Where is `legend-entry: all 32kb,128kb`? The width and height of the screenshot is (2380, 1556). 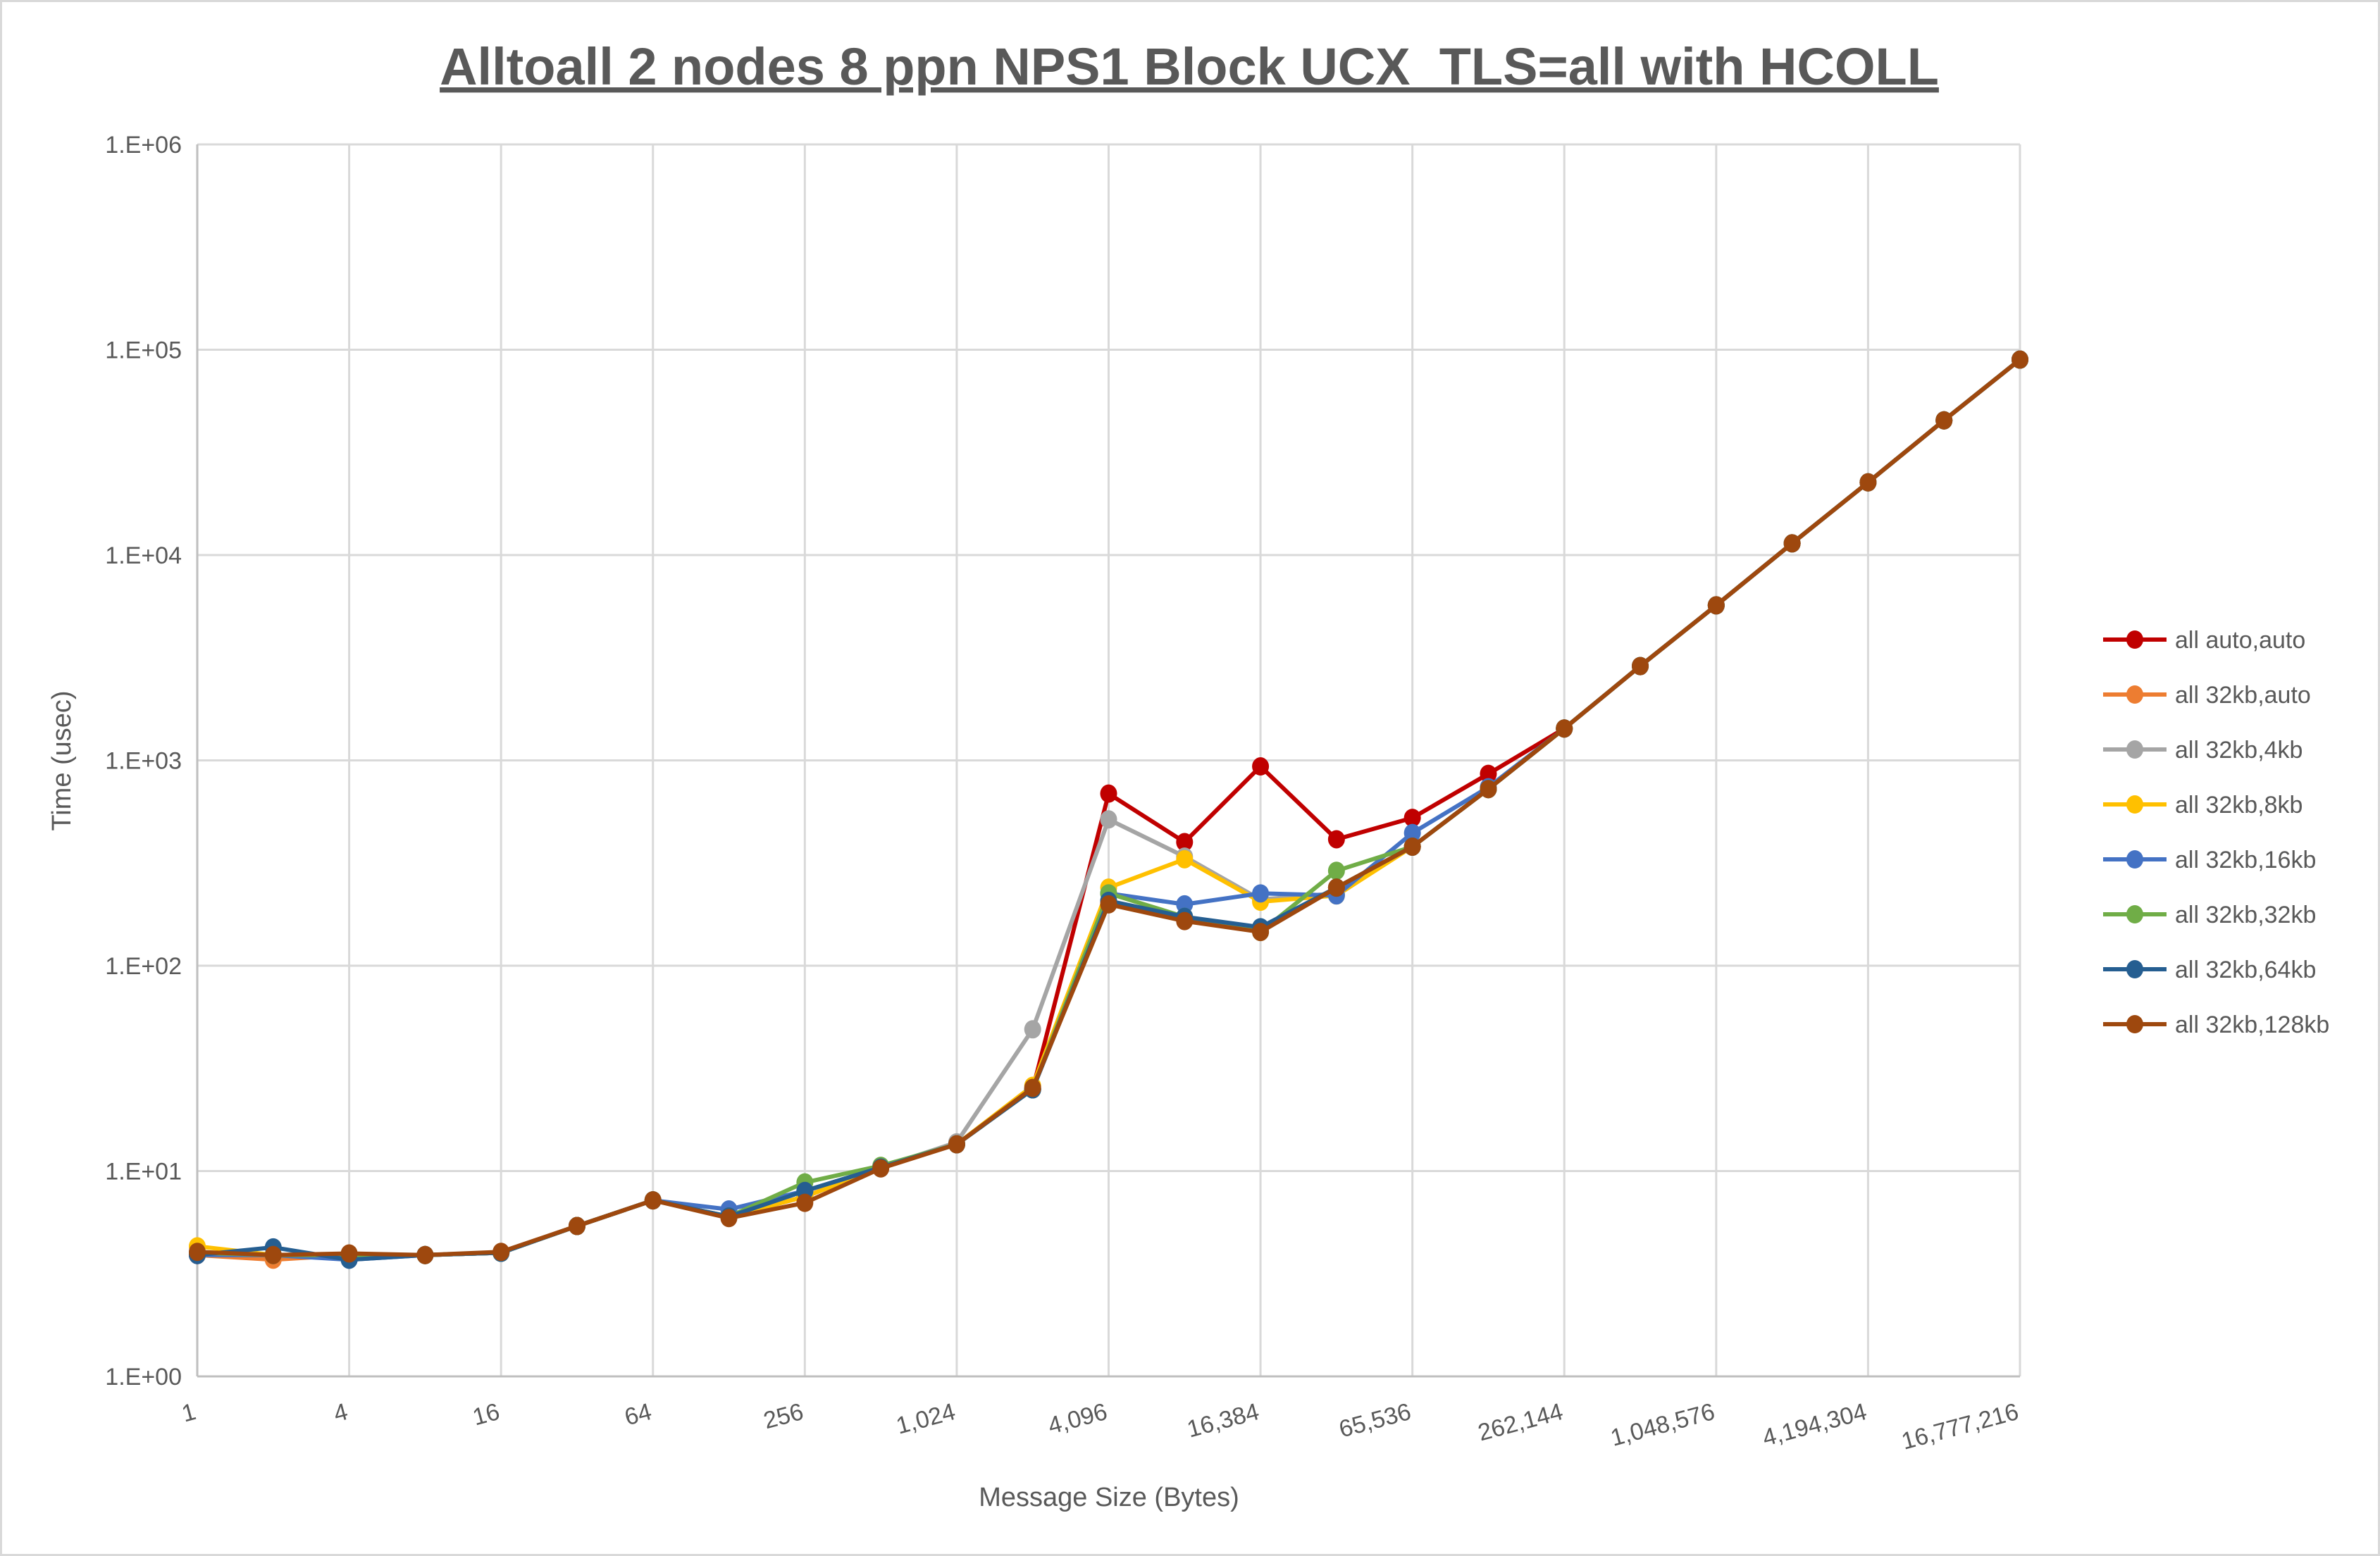
legend-entry: all 32kb,128kb is located at coordinates (2216, 1025).